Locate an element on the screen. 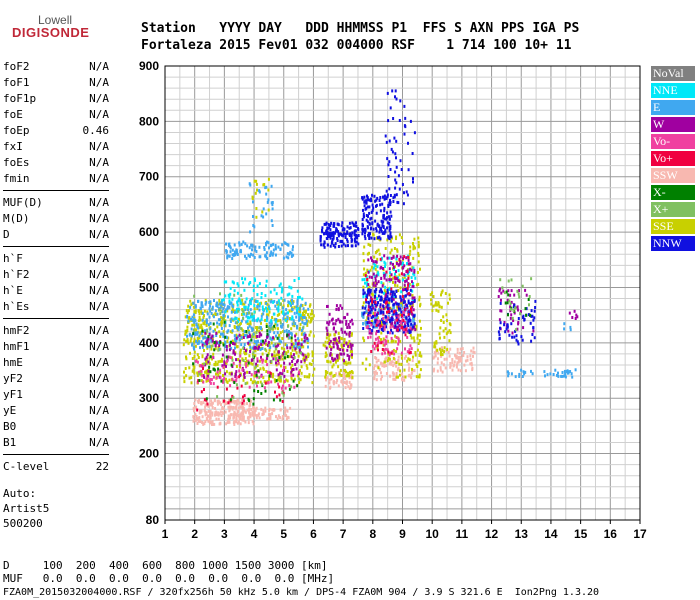  x-tick-label: 14 is located at coordinates (551, 534).